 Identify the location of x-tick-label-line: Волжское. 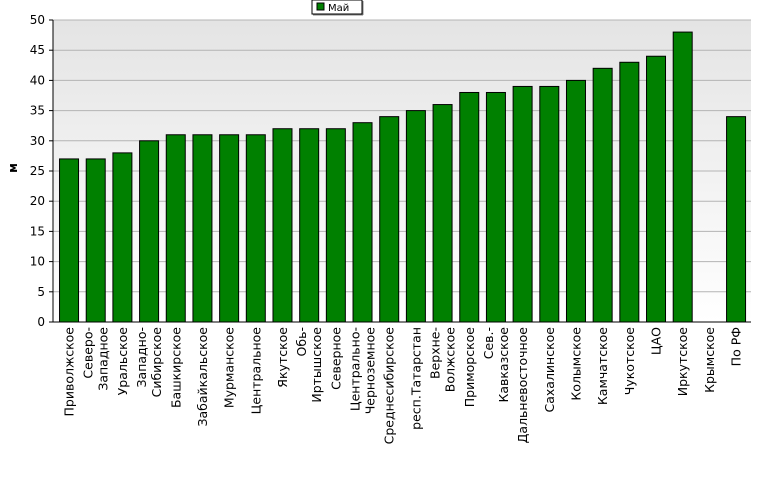
(450, 360).